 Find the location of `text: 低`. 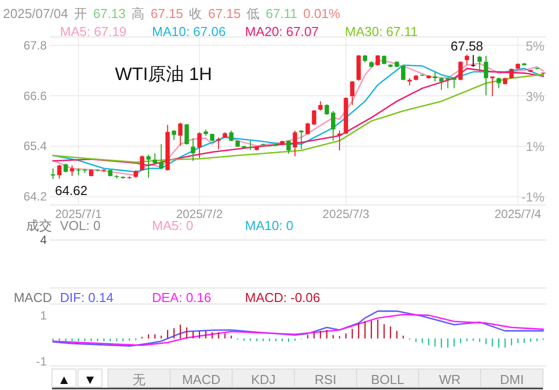

text: 低 is located at coordinates (253, 13).